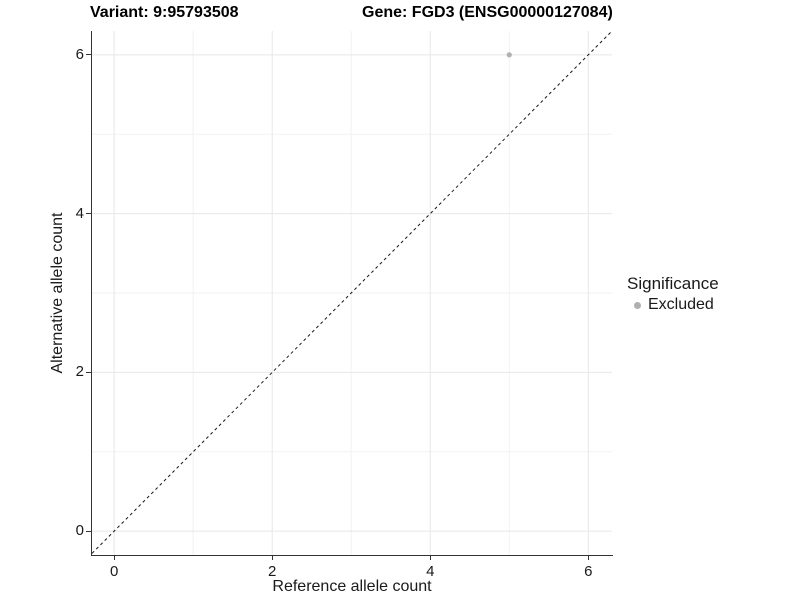 The image size is (800, 600). I want to click on y-tick-label: 4, so click(79, 213).